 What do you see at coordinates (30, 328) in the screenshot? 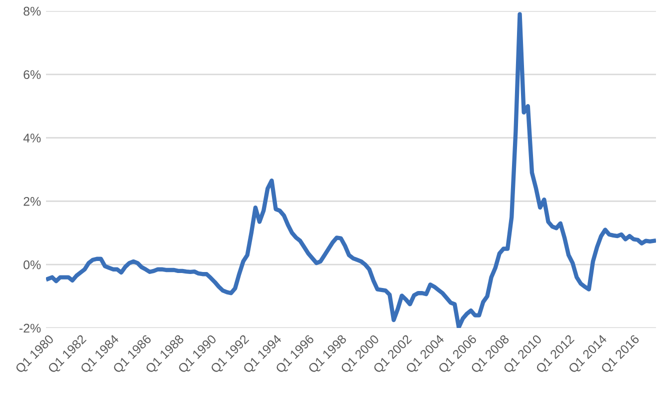
I see `y-tick-label: -2%` at bounding box center [30, 328].